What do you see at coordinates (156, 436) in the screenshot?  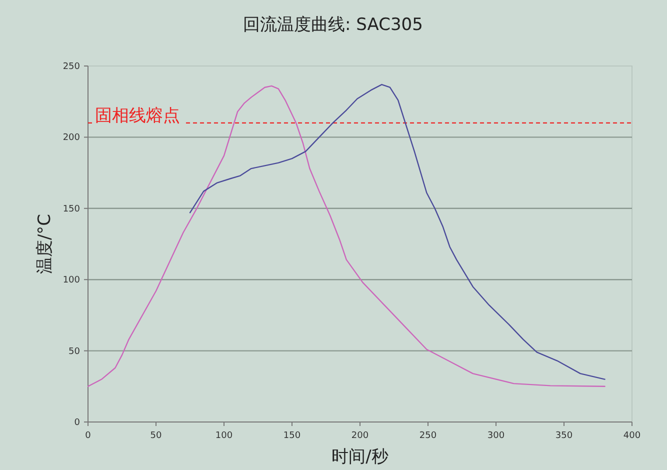 I see `x-tick-label: 50` at bounding box center [156, 436].